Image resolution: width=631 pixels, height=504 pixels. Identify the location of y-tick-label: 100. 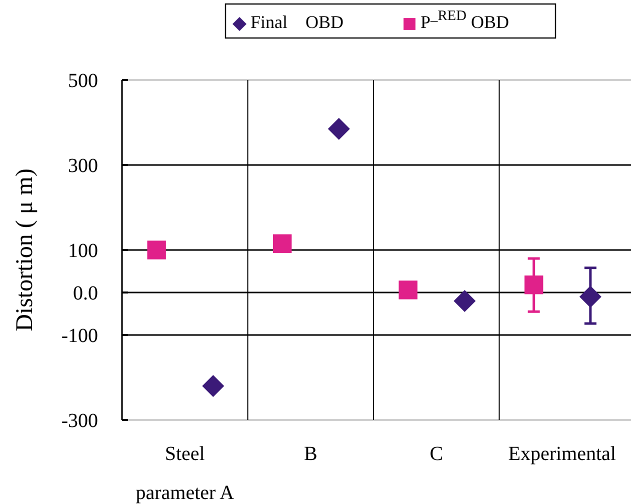
(83, 251).